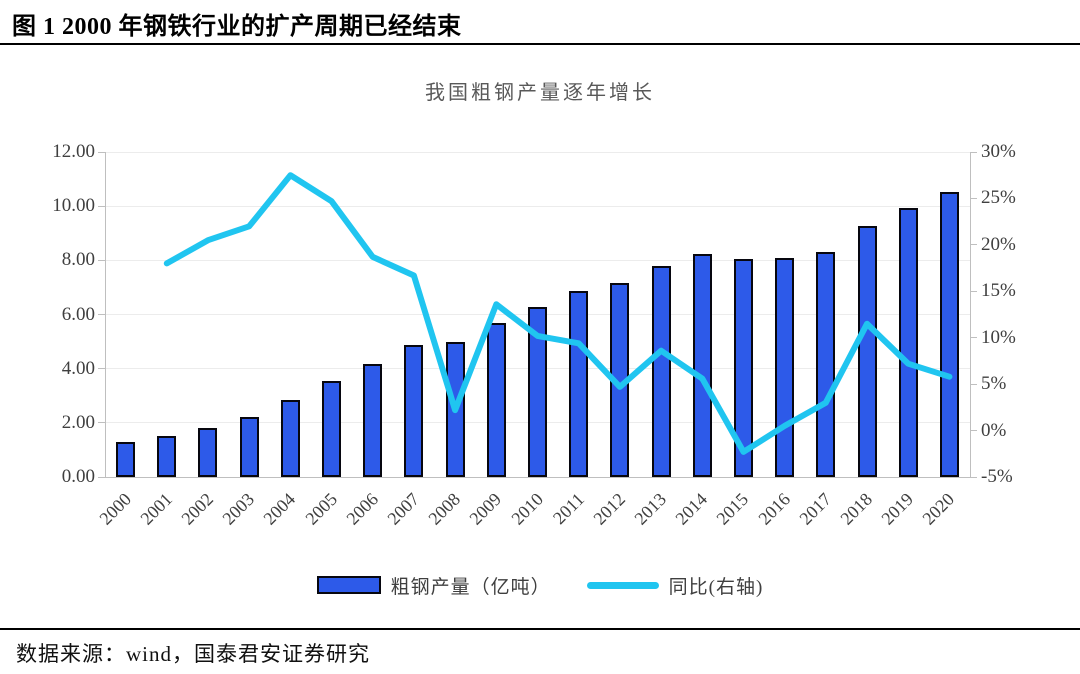 The image size is (1080, 674). Describe the element at coordinates (208, 452) in the screenshot. I see `bar-2002` at that location.